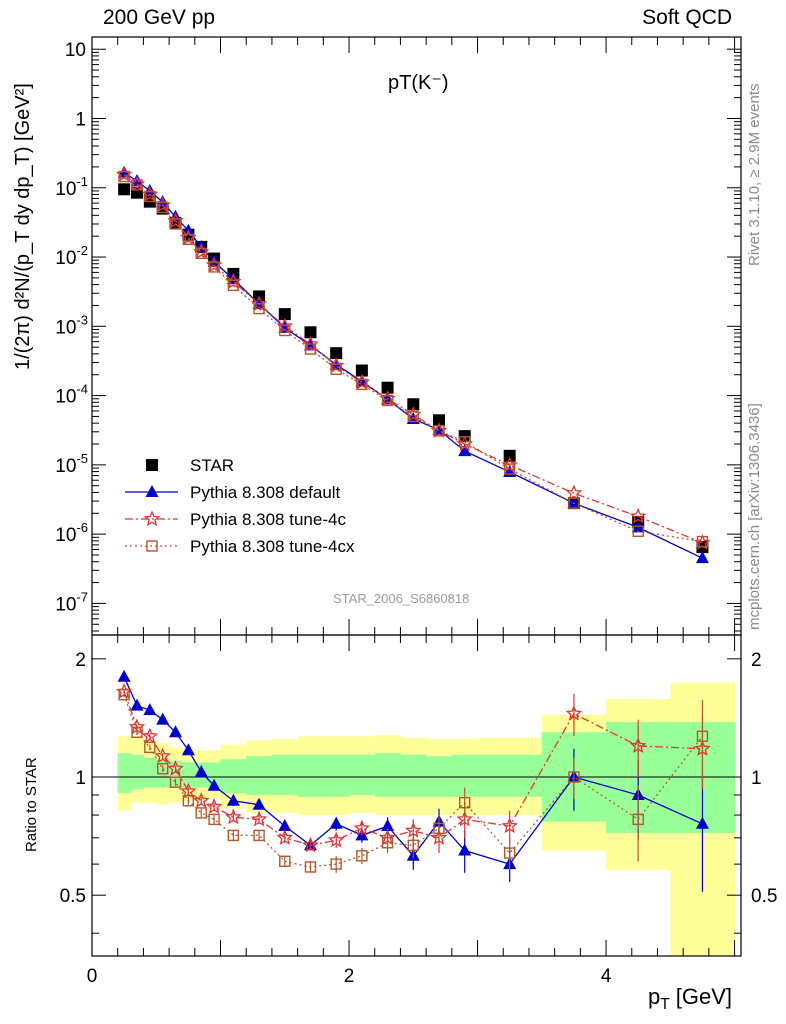  I want to click on analysis-watermark: STAR_2006_S6860818, so click(401, 598).